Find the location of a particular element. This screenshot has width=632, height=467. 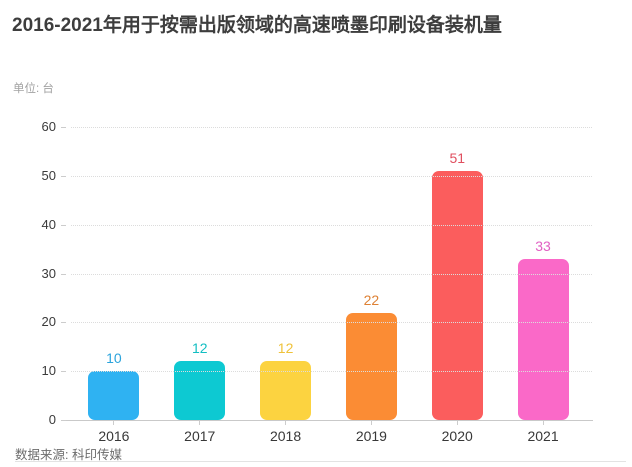

x-axis-labels: 2016 2017 2018 2019 2020 2021 is located at coordinates (328, 432).